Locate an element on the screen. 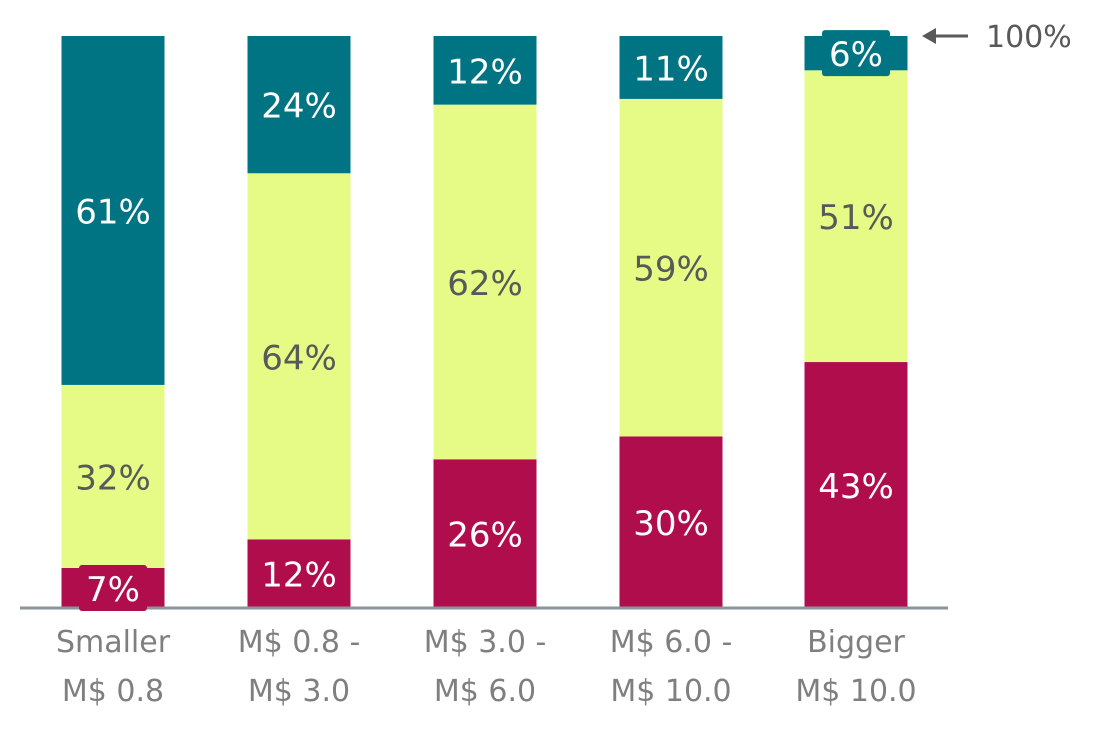  segment-value-label: 43% is located at coordinates (856, 487).